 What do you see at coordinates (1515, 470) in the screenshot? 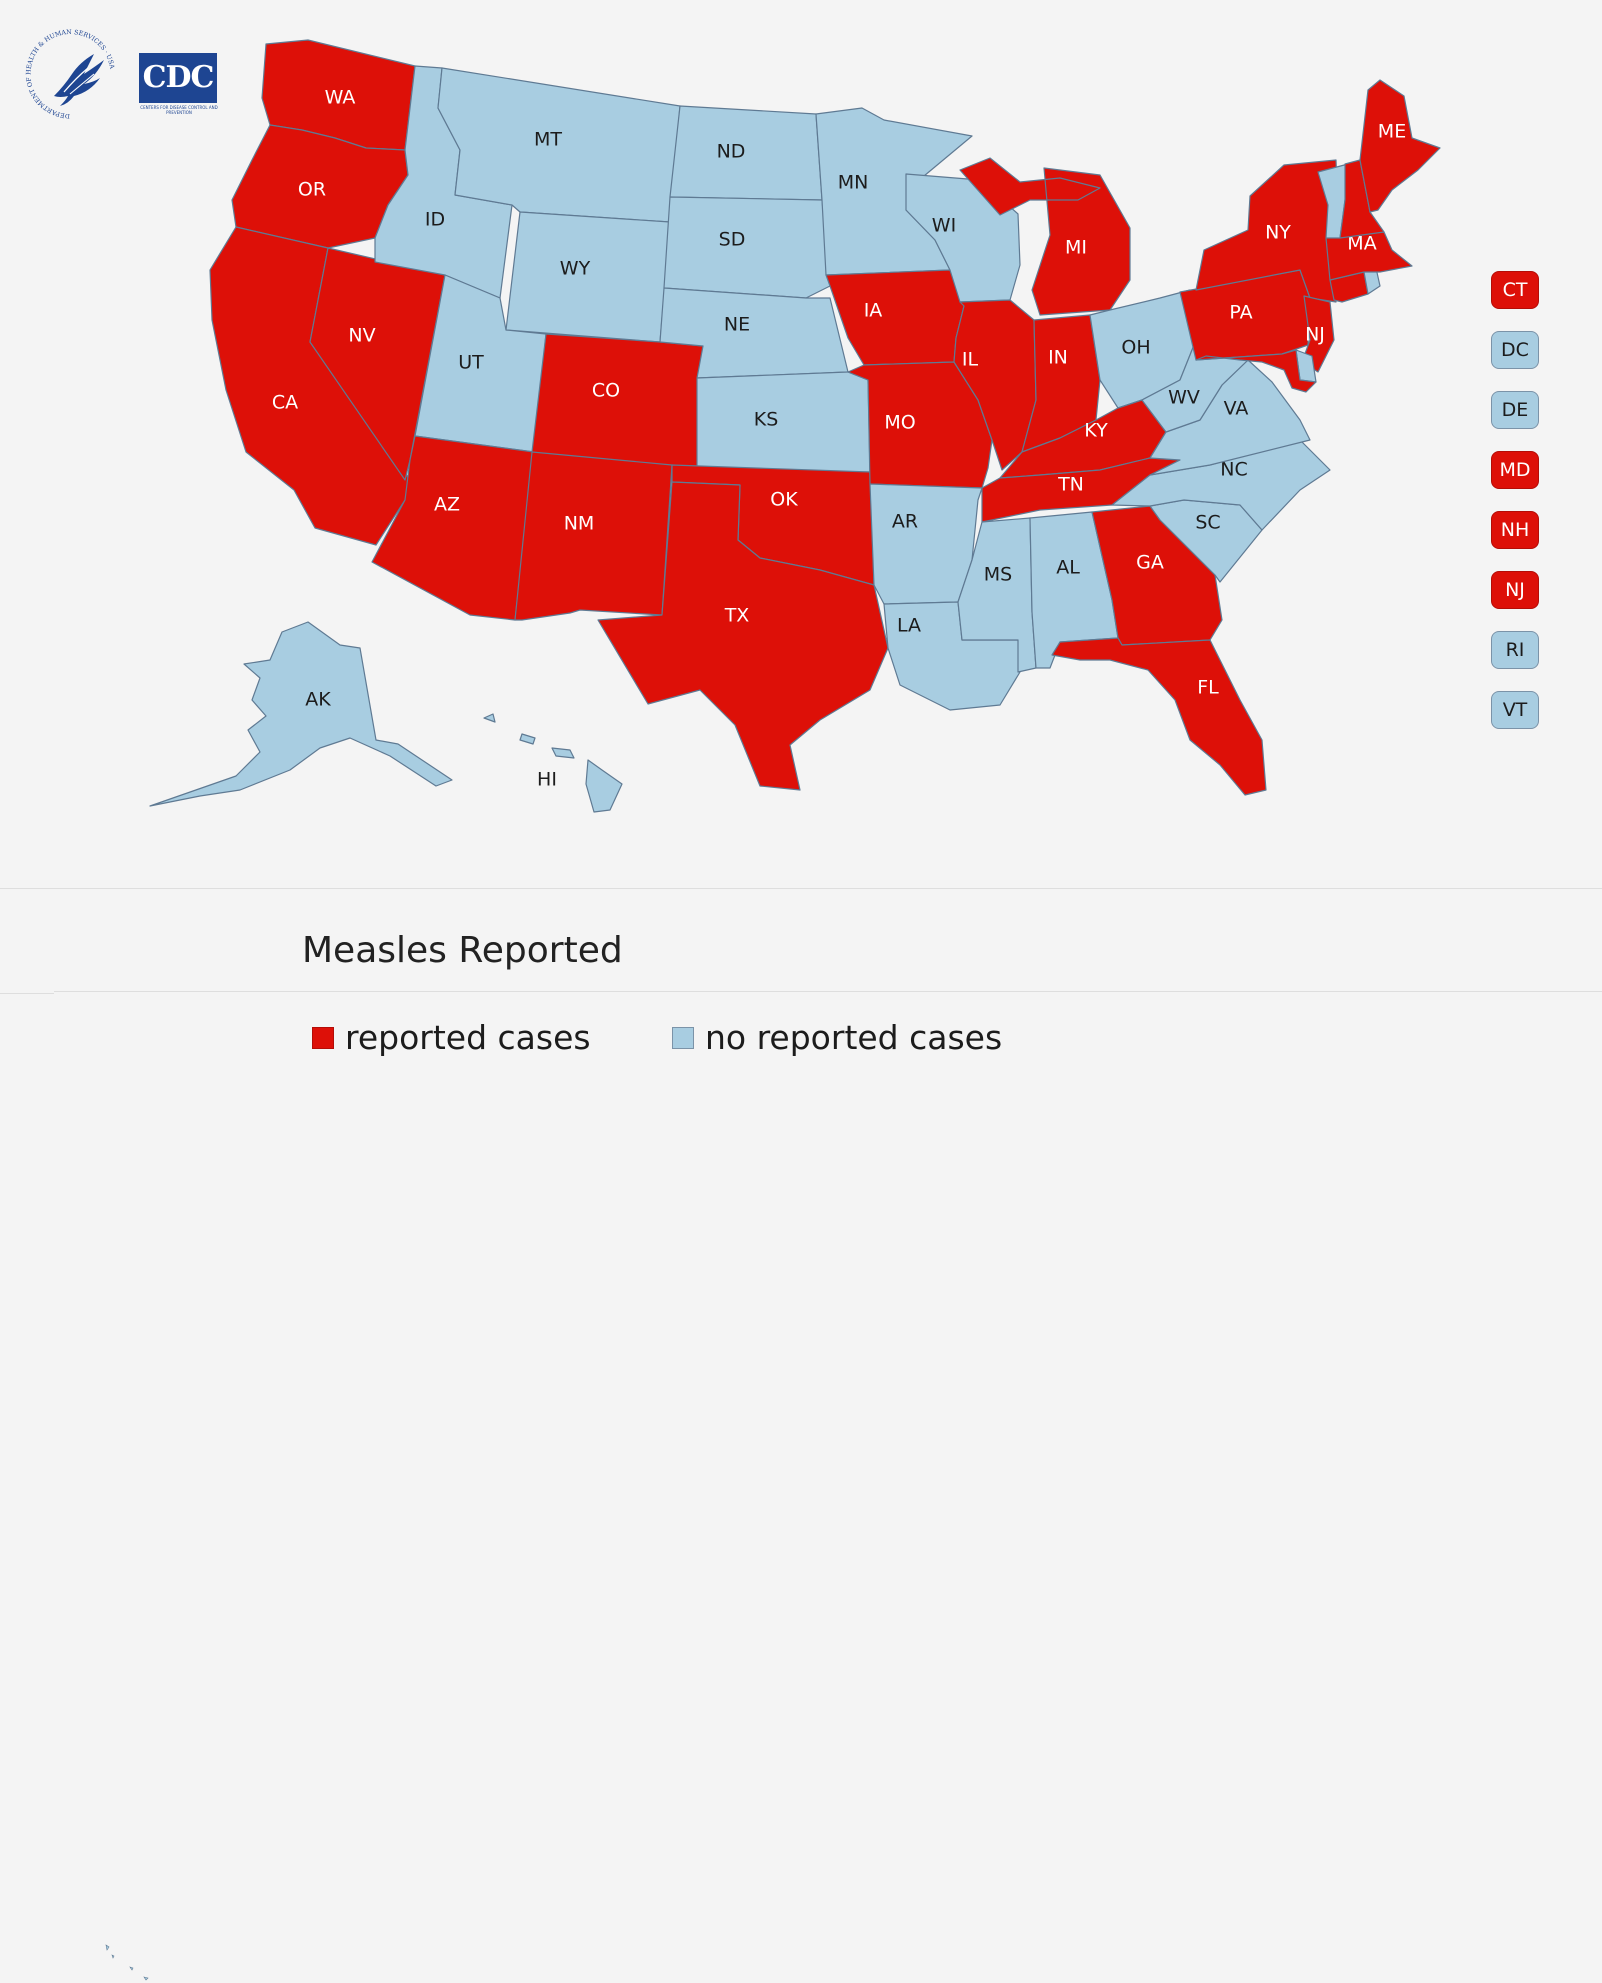
I see `small-state-button-md: MD` at bounding box center [1515, 470].